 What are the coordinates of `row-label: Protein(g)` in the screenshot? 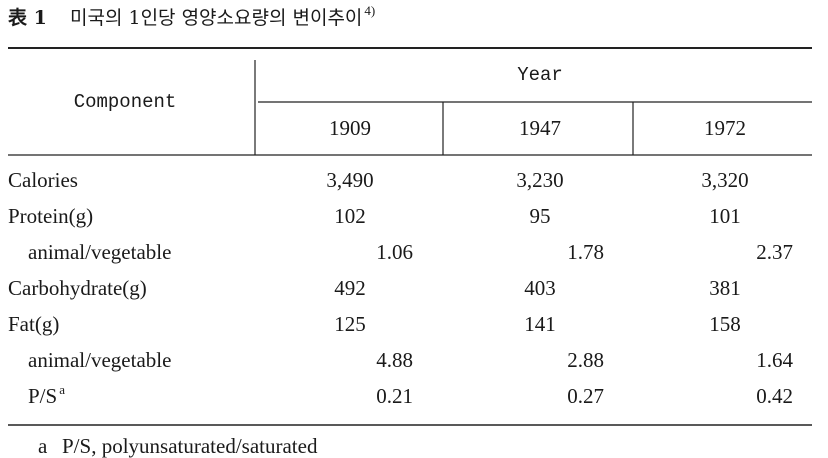 It's located at (50, 216).